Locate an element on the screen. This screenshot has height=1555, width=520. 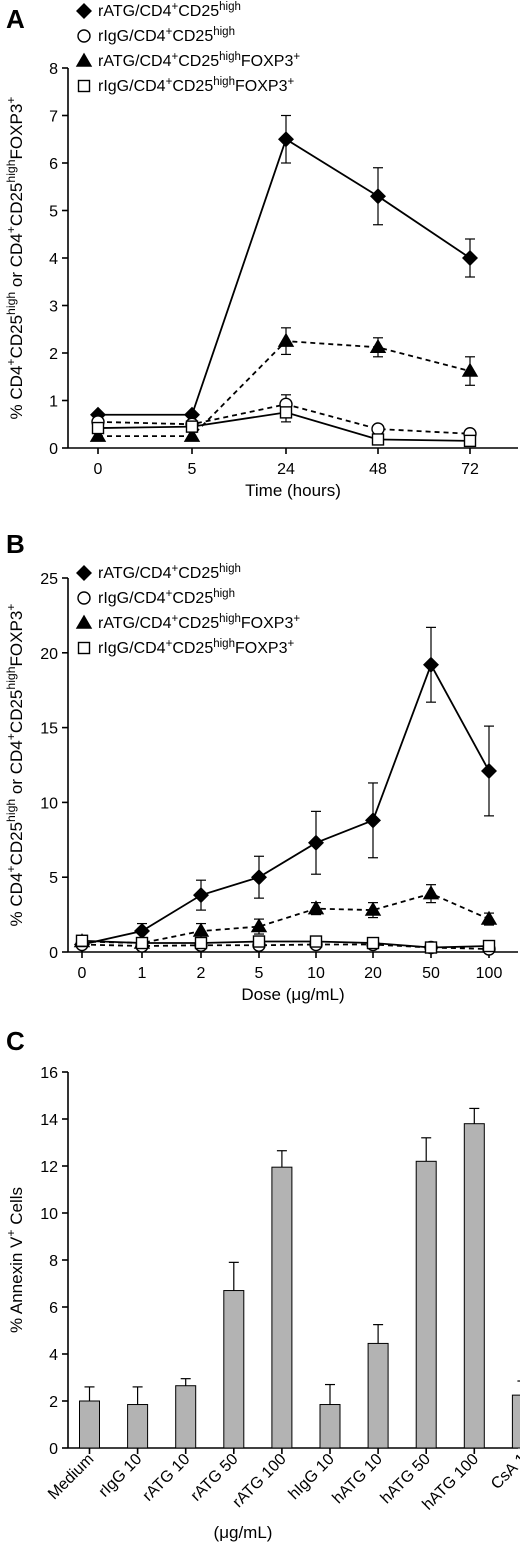
x-tick-label: Medium is located at coordinates (71, 1477).